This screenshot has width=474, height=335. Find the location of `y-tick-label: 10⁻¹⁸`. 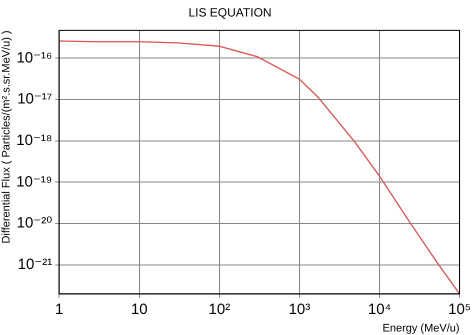

y-tick-label: 10⁻¹⁸ is located at coordinates (34, 141).